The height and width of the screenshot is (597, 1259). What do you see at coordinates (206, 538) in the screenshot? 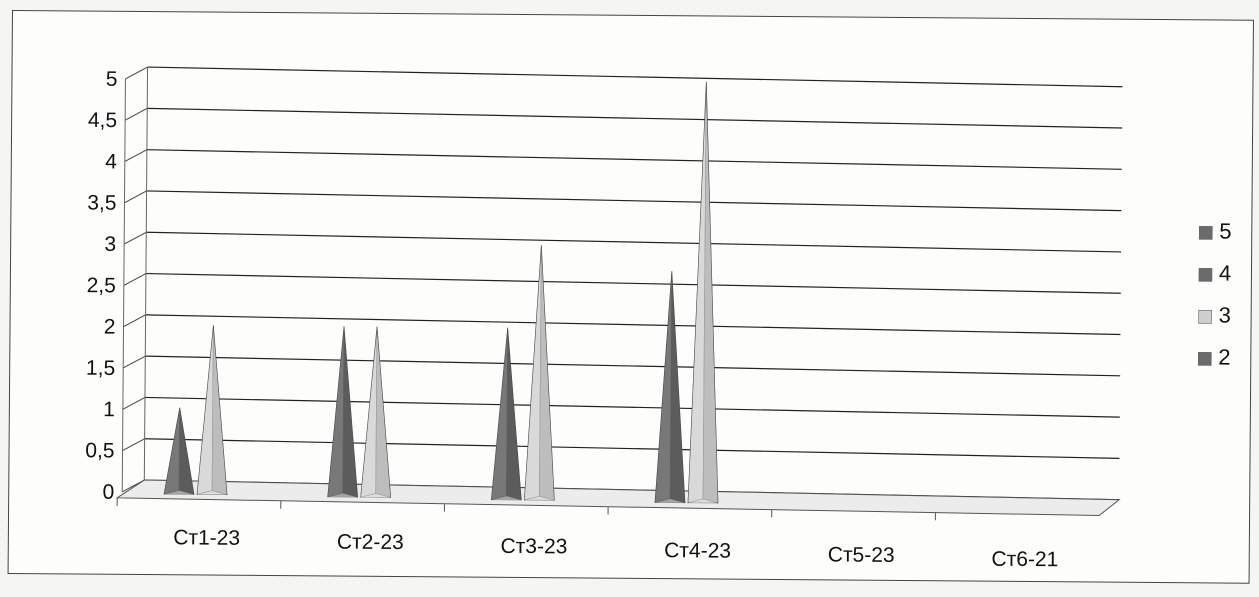
I see `category-label: Ст1-23` at bounding box center [206, 538].